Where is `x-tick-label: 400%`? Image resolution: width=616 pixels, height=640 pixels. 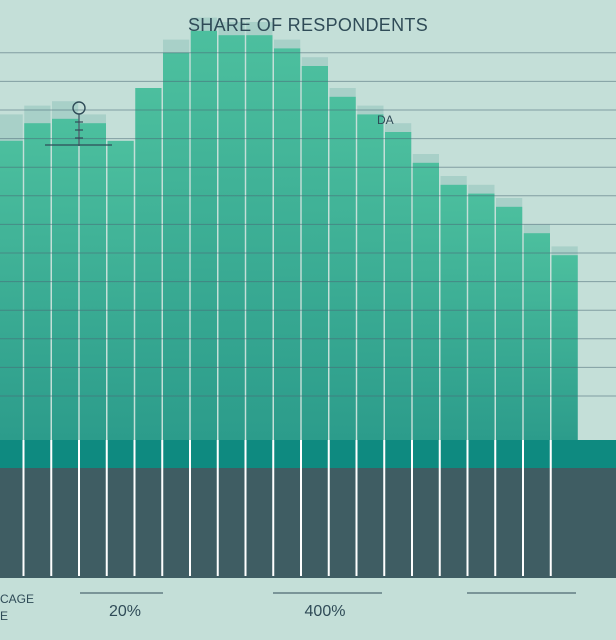
x-tick-label: 400% is located at coordinates (325, 611).